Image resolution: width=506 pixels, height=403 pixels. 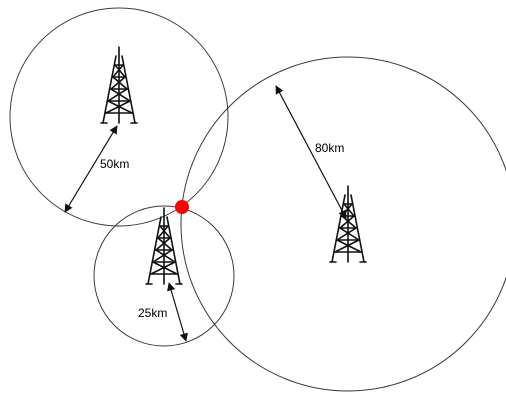 What do you see at coordinates (114, 164) in the screenshot?
I see `radius-label-50km: 50km` at bounding box center [114, 164].